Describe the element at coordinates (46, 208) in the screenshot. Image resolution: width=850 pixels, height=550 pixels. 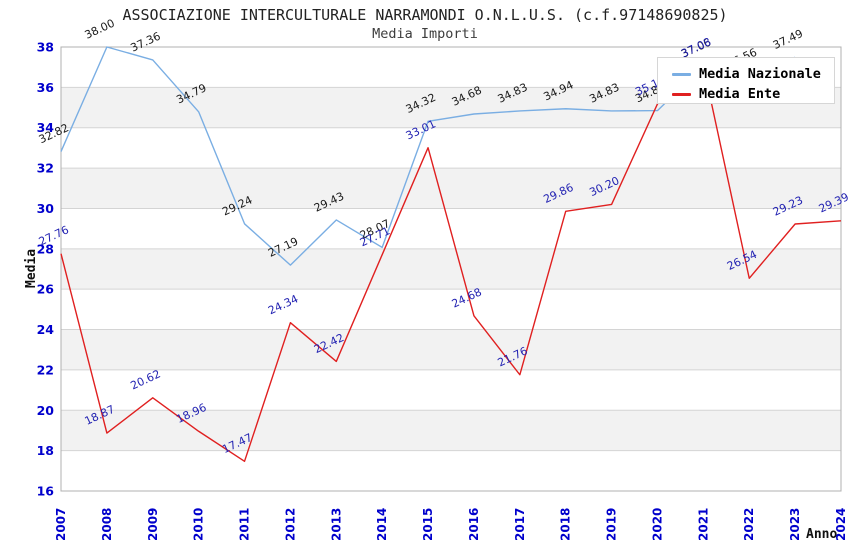
I see `y-tick-label: 30` at that location.